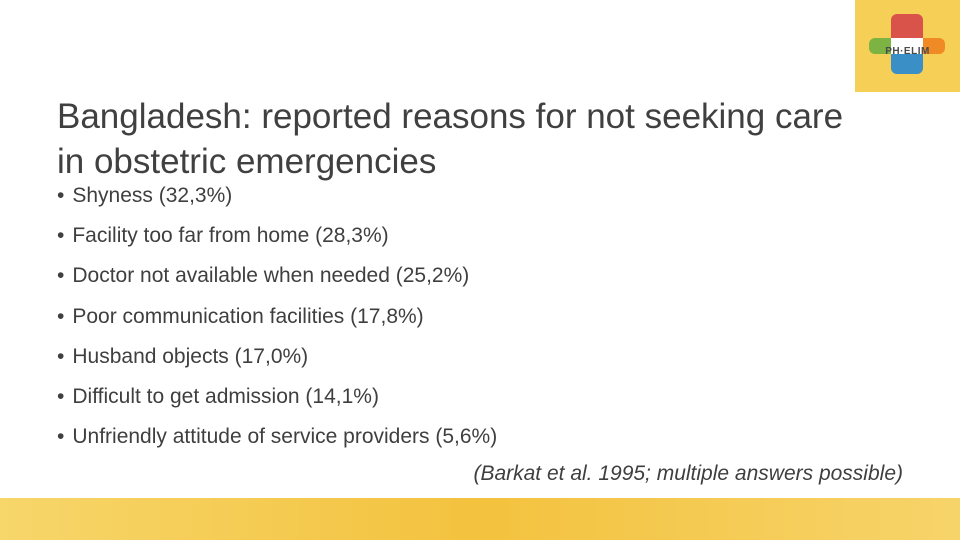 The height and width of the screenshot is (540, 960). Describe the element at coordinates (277, 361) in the screenshot. I see `bullet-item: Husband objects (17,0%)` at that location.